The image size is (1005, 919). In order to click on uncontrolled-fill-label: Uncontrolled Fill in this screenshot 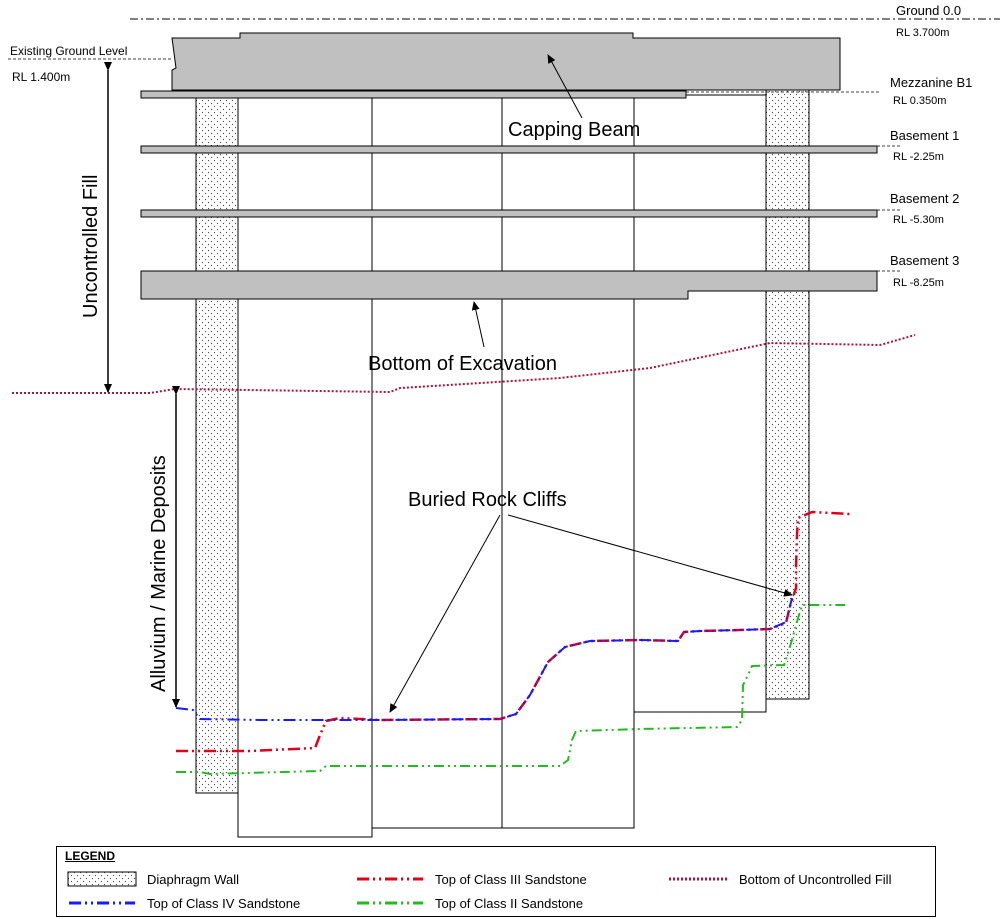, I will do `click(91, 246)`.